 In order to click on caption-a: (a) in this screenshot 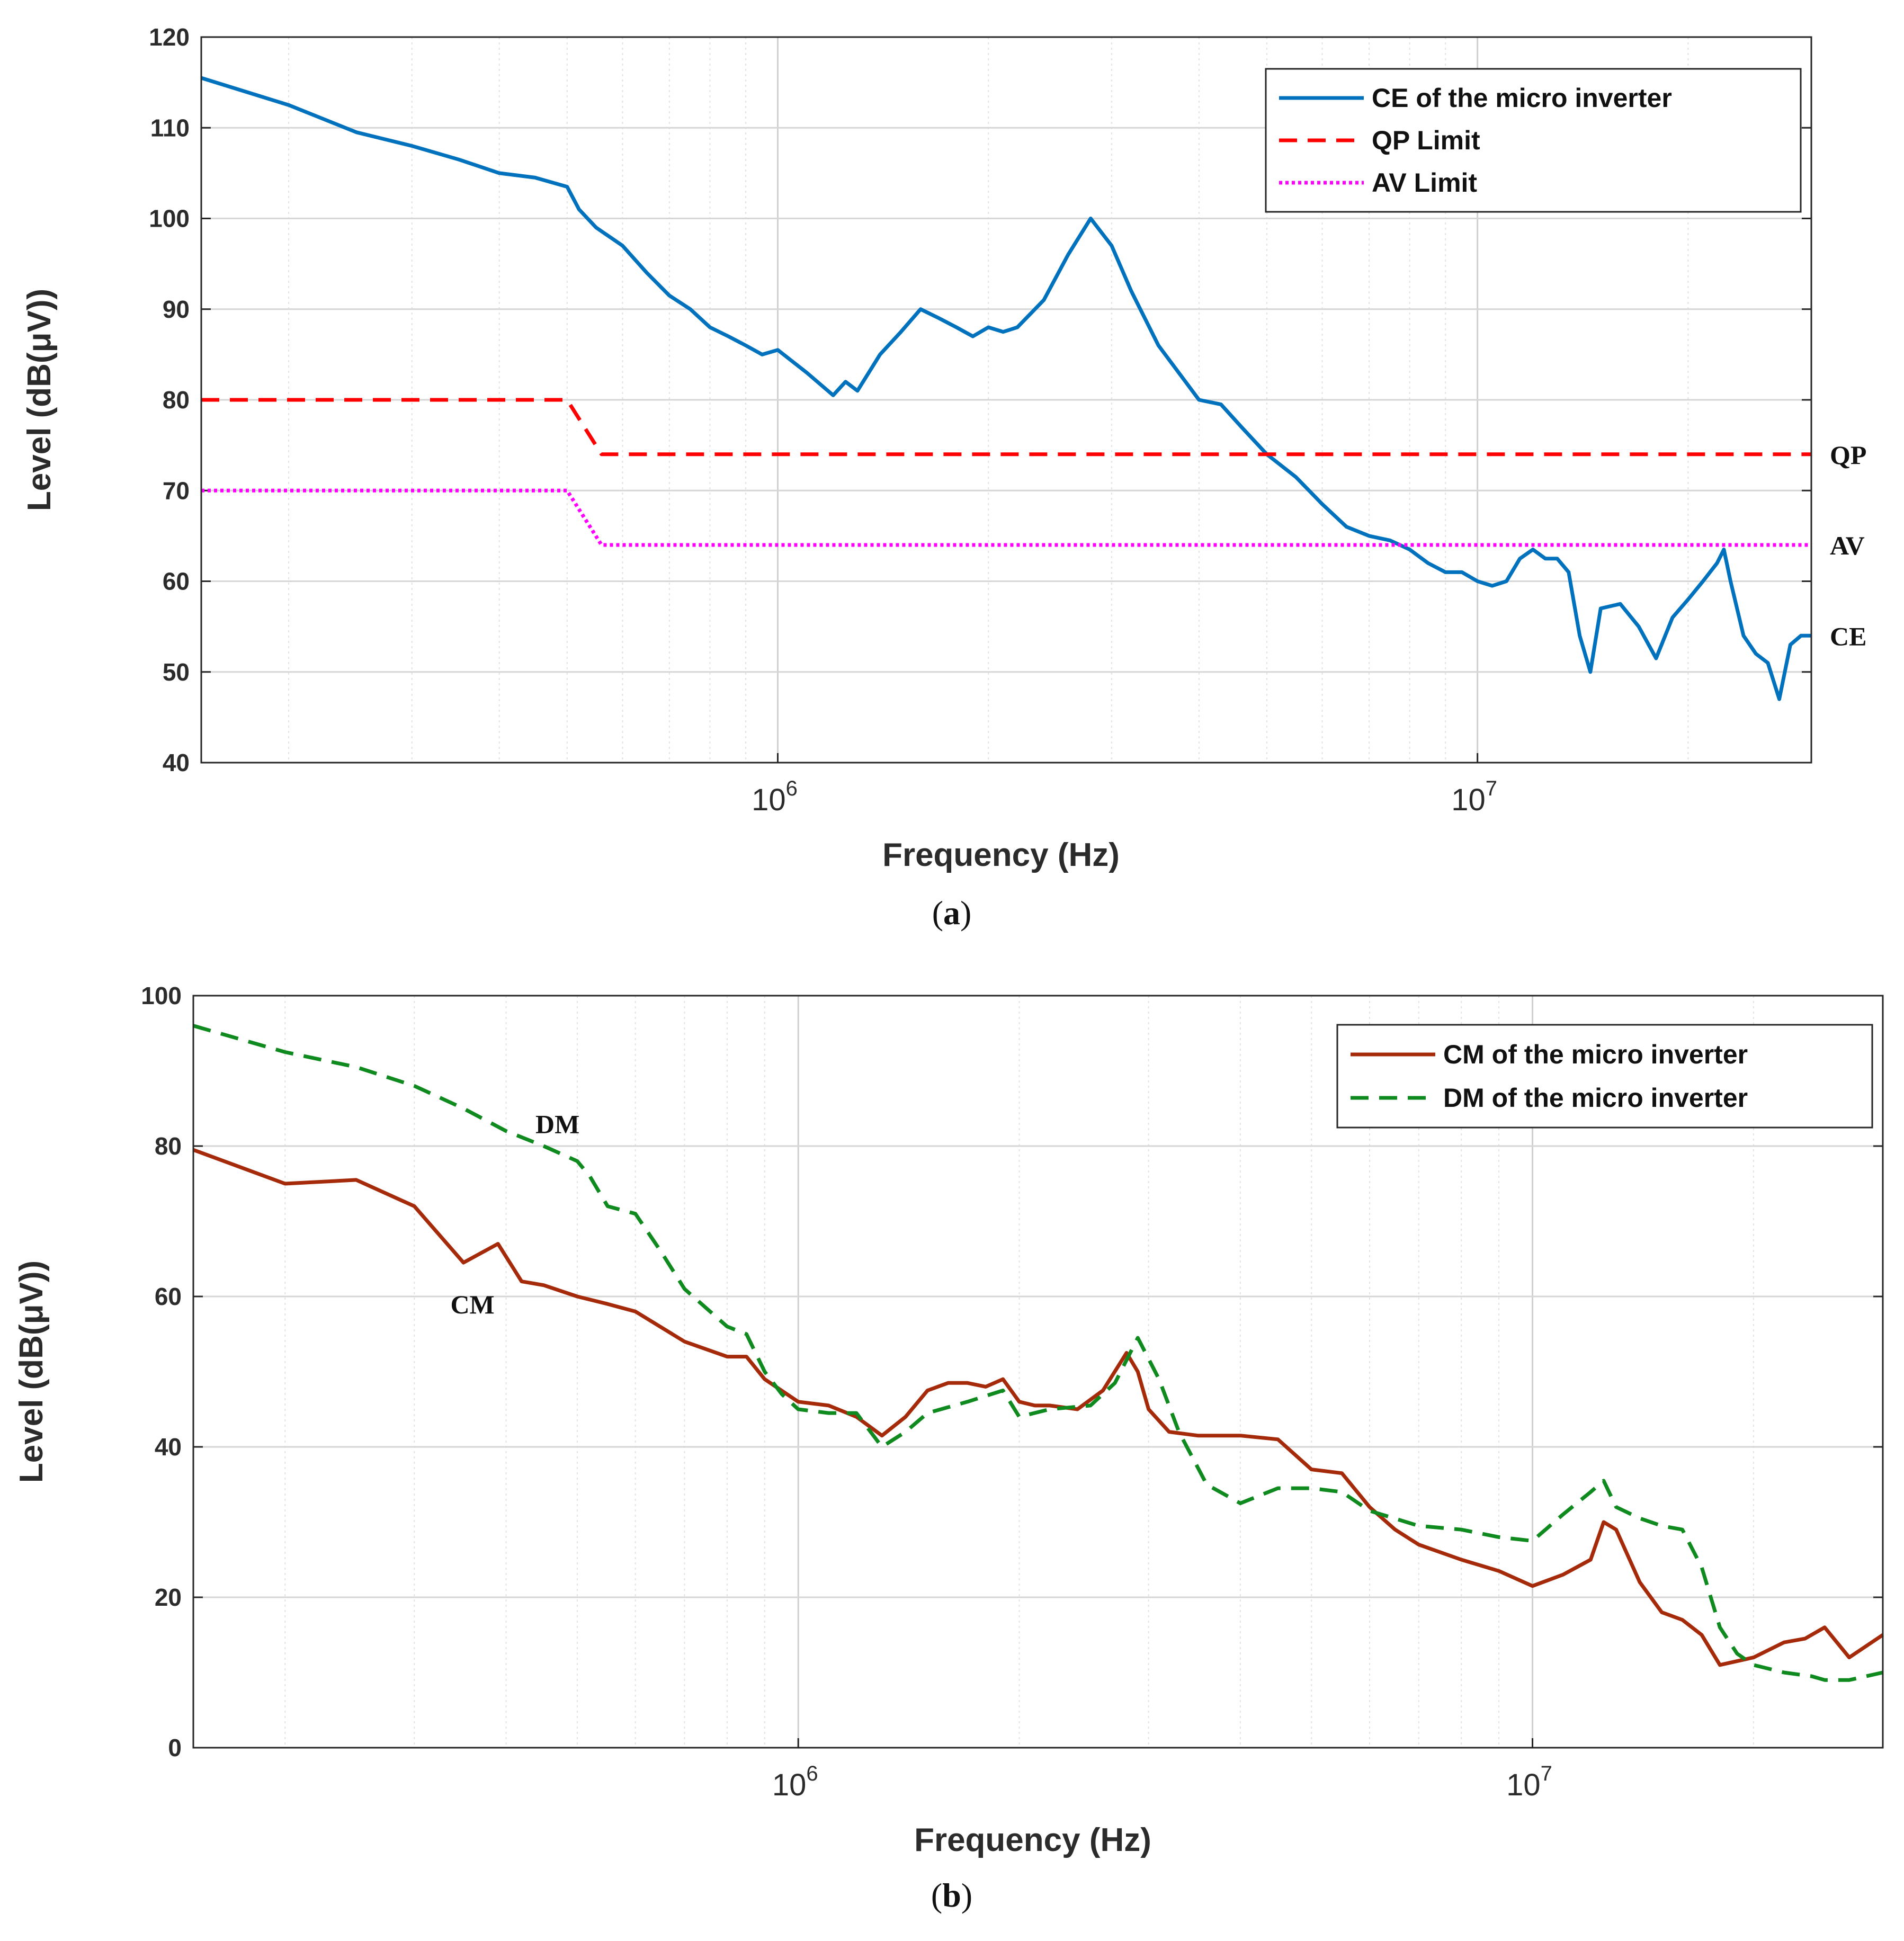, I will do `click(952, 913)`.